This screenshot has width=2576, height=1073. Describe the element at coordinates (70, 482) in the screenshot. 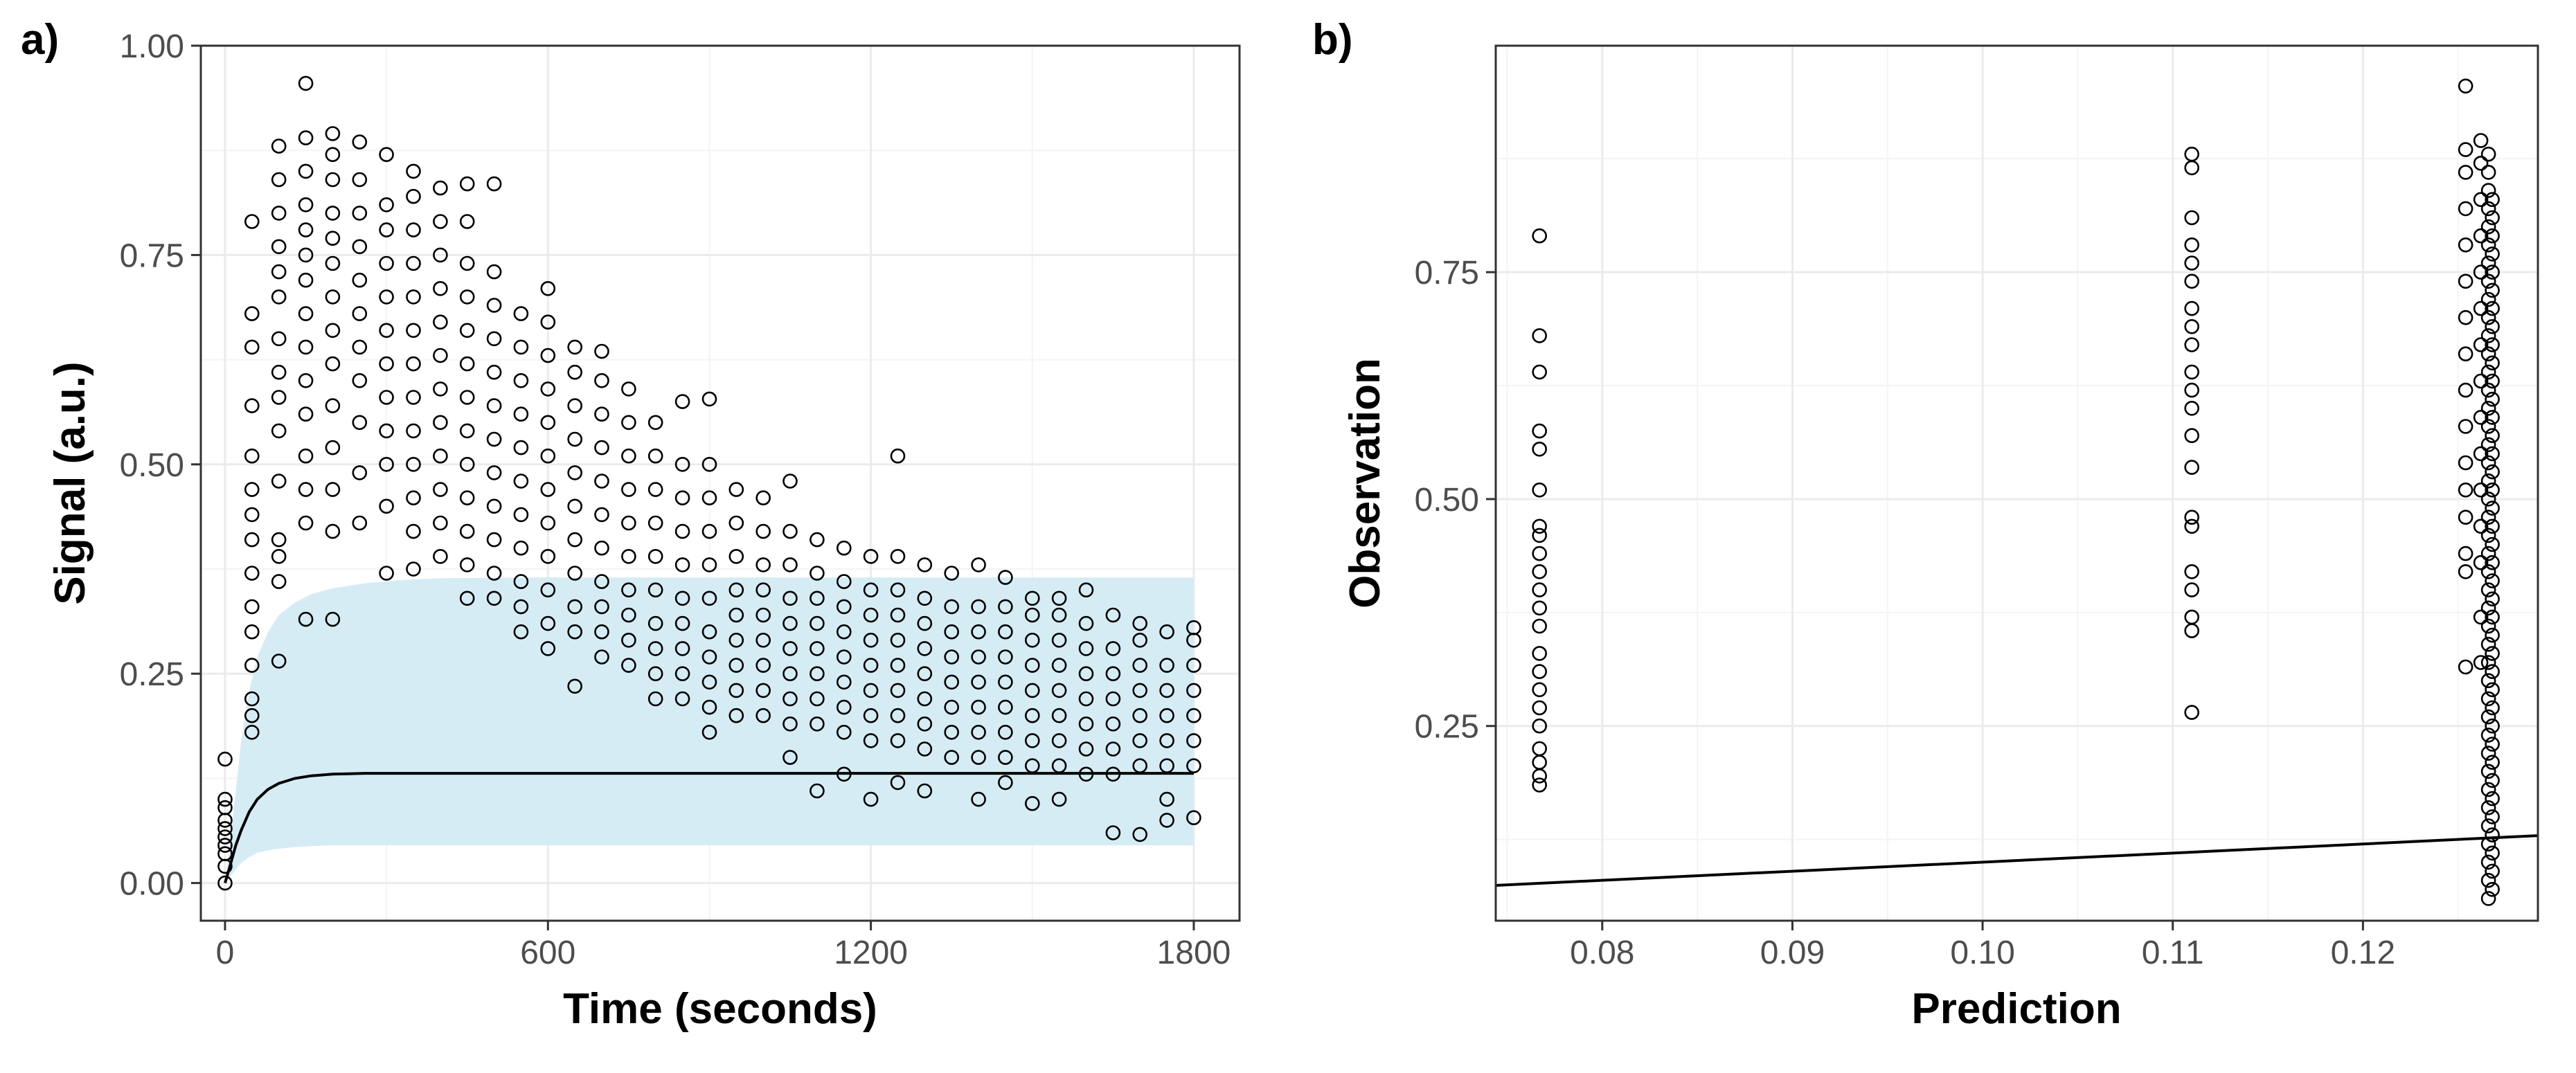

I see `panel-a-y-axis-title: Signal (a.u.)` at that location.